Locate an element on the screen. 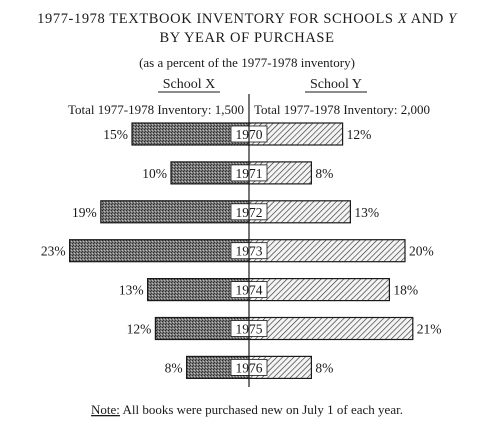 The image size is (495, 440). value-label-school-x-1974: 13% is located at coordinates (131, 290).